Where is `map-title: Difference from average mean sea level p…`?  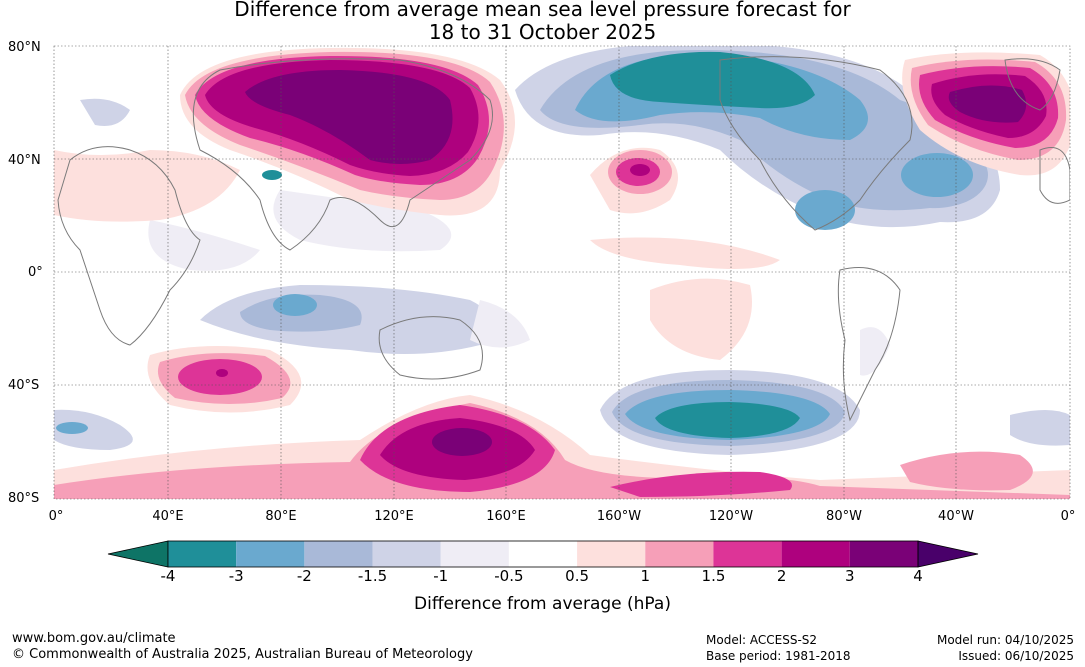
map-title: Difference from average mean sea level p… is located at coordinates (542, 22).